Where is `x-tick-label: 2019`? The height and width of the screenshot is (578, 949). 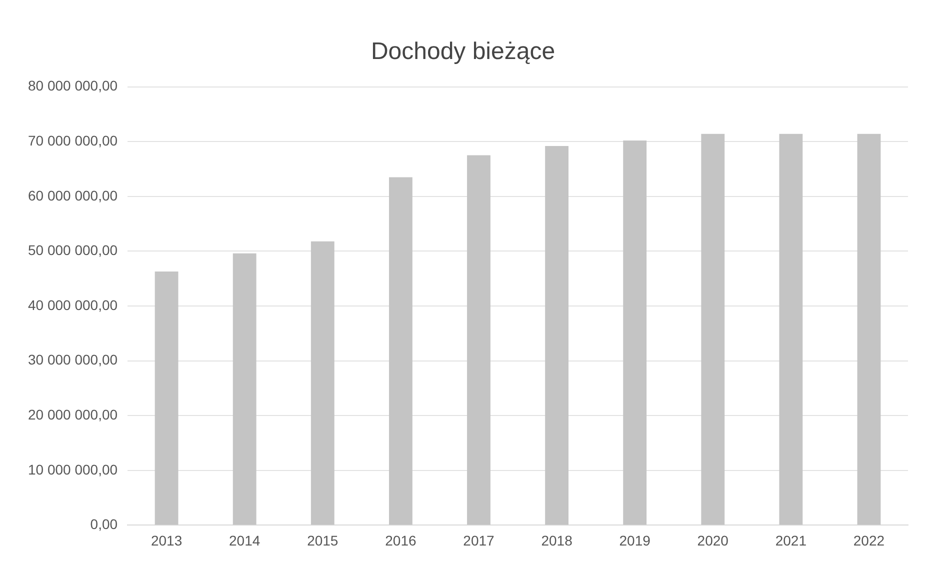
x-tick-label: 2019 is located at coordinates (635, 540).